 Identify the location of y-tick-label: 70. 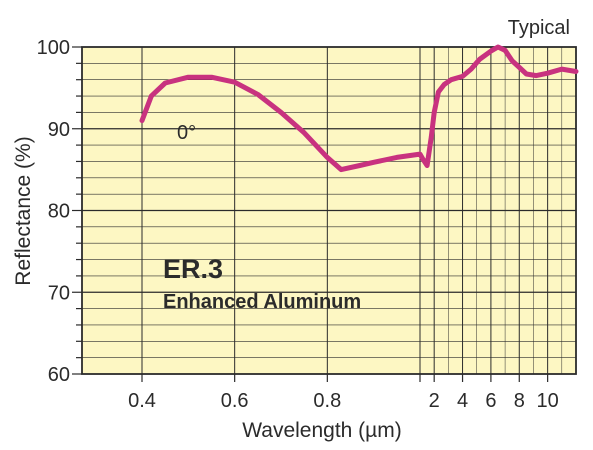
(59, 293).